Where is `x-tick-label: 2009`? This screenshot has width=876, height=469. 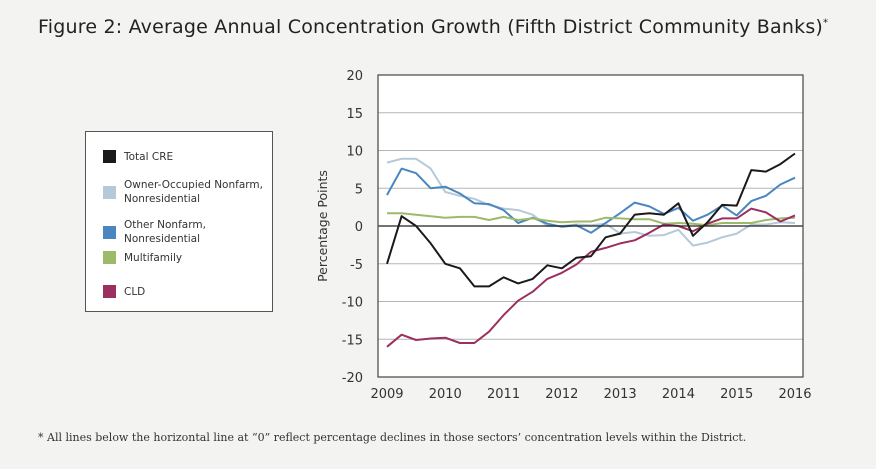 x-tick-label: 2009 is located at coordinates (386, 394).